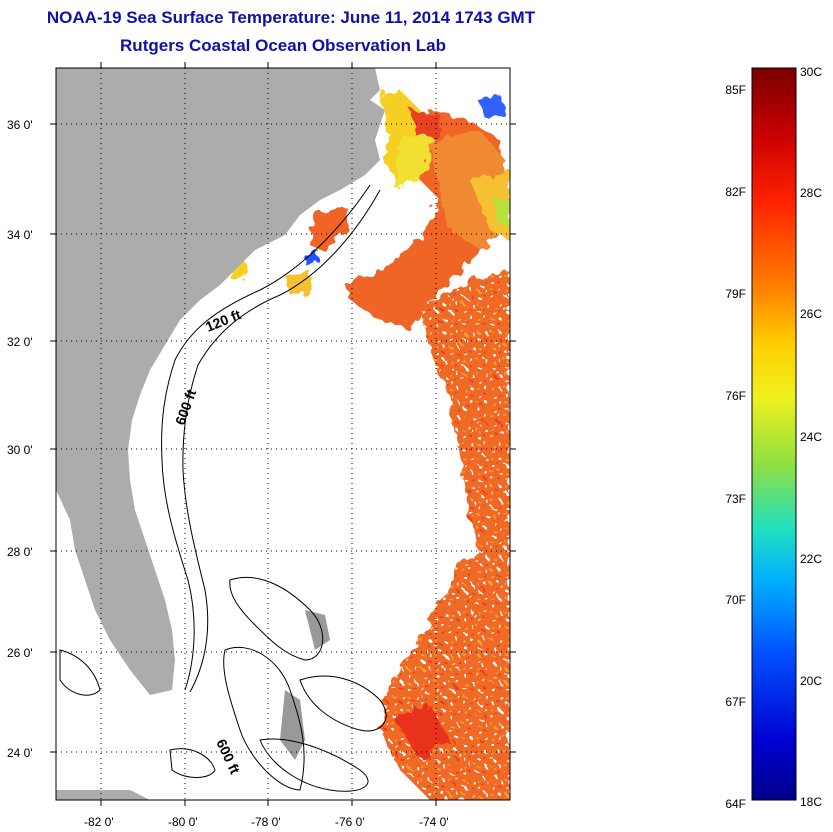 The height and width of the screenshot is (832, 833). I want to click on celsius-label: 26C, so click(811, 314).